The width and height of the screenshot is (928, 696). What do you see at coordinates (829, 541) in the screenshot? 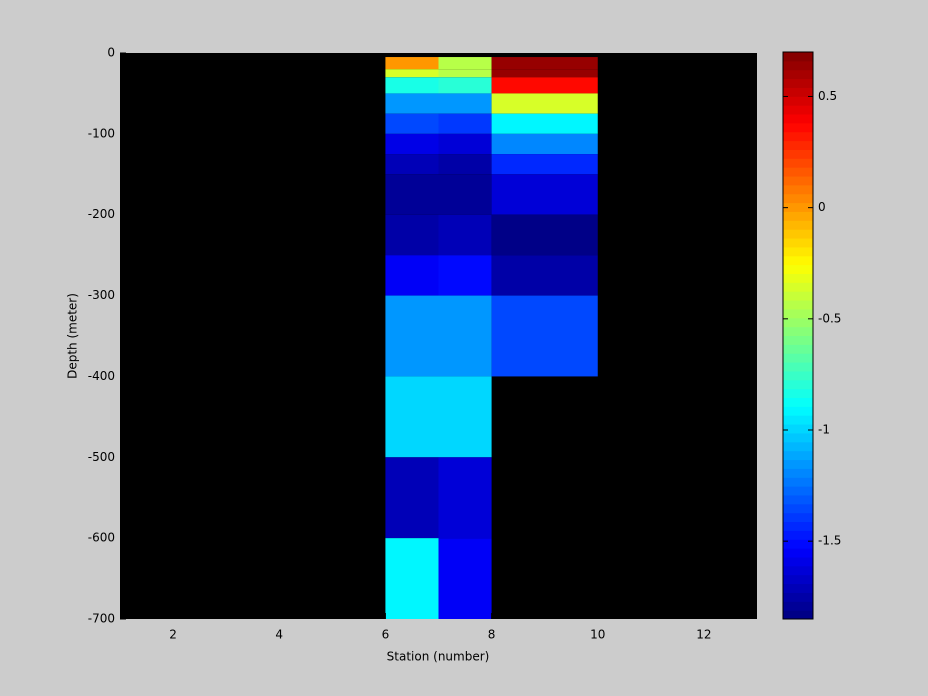
I see `colorbar-tick-label: -1.5` at bounding box center [829, 541].